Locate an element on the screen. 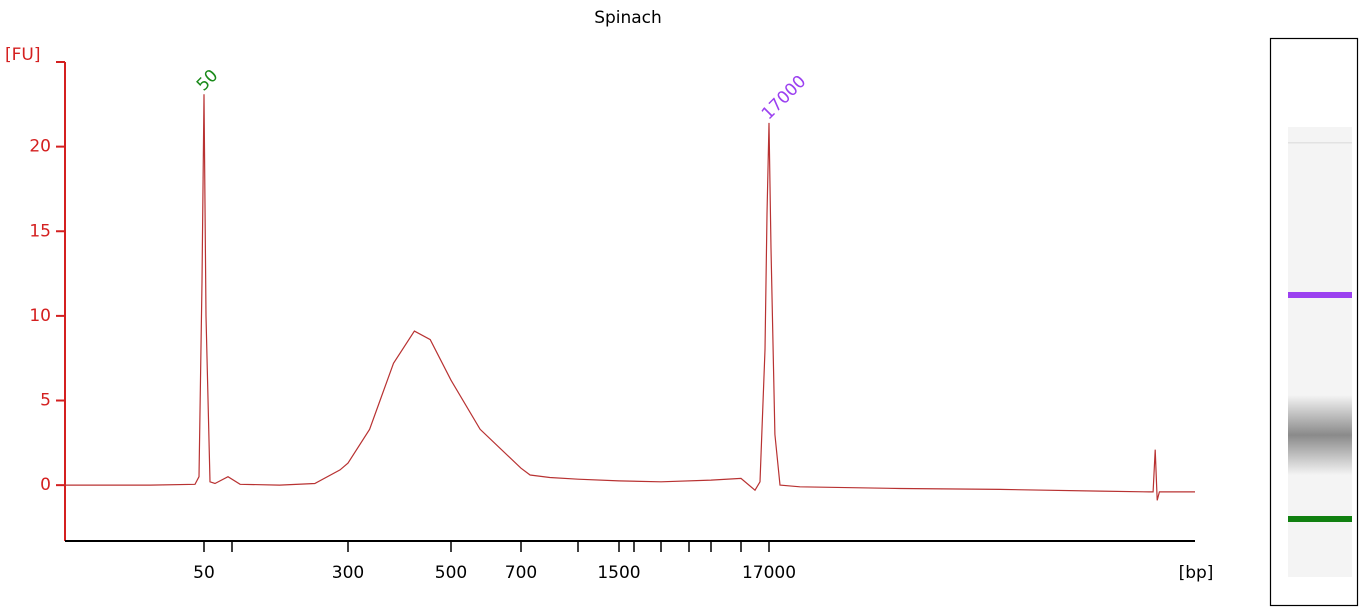  gel-lower-marker is located at coordinates (1320, 519).